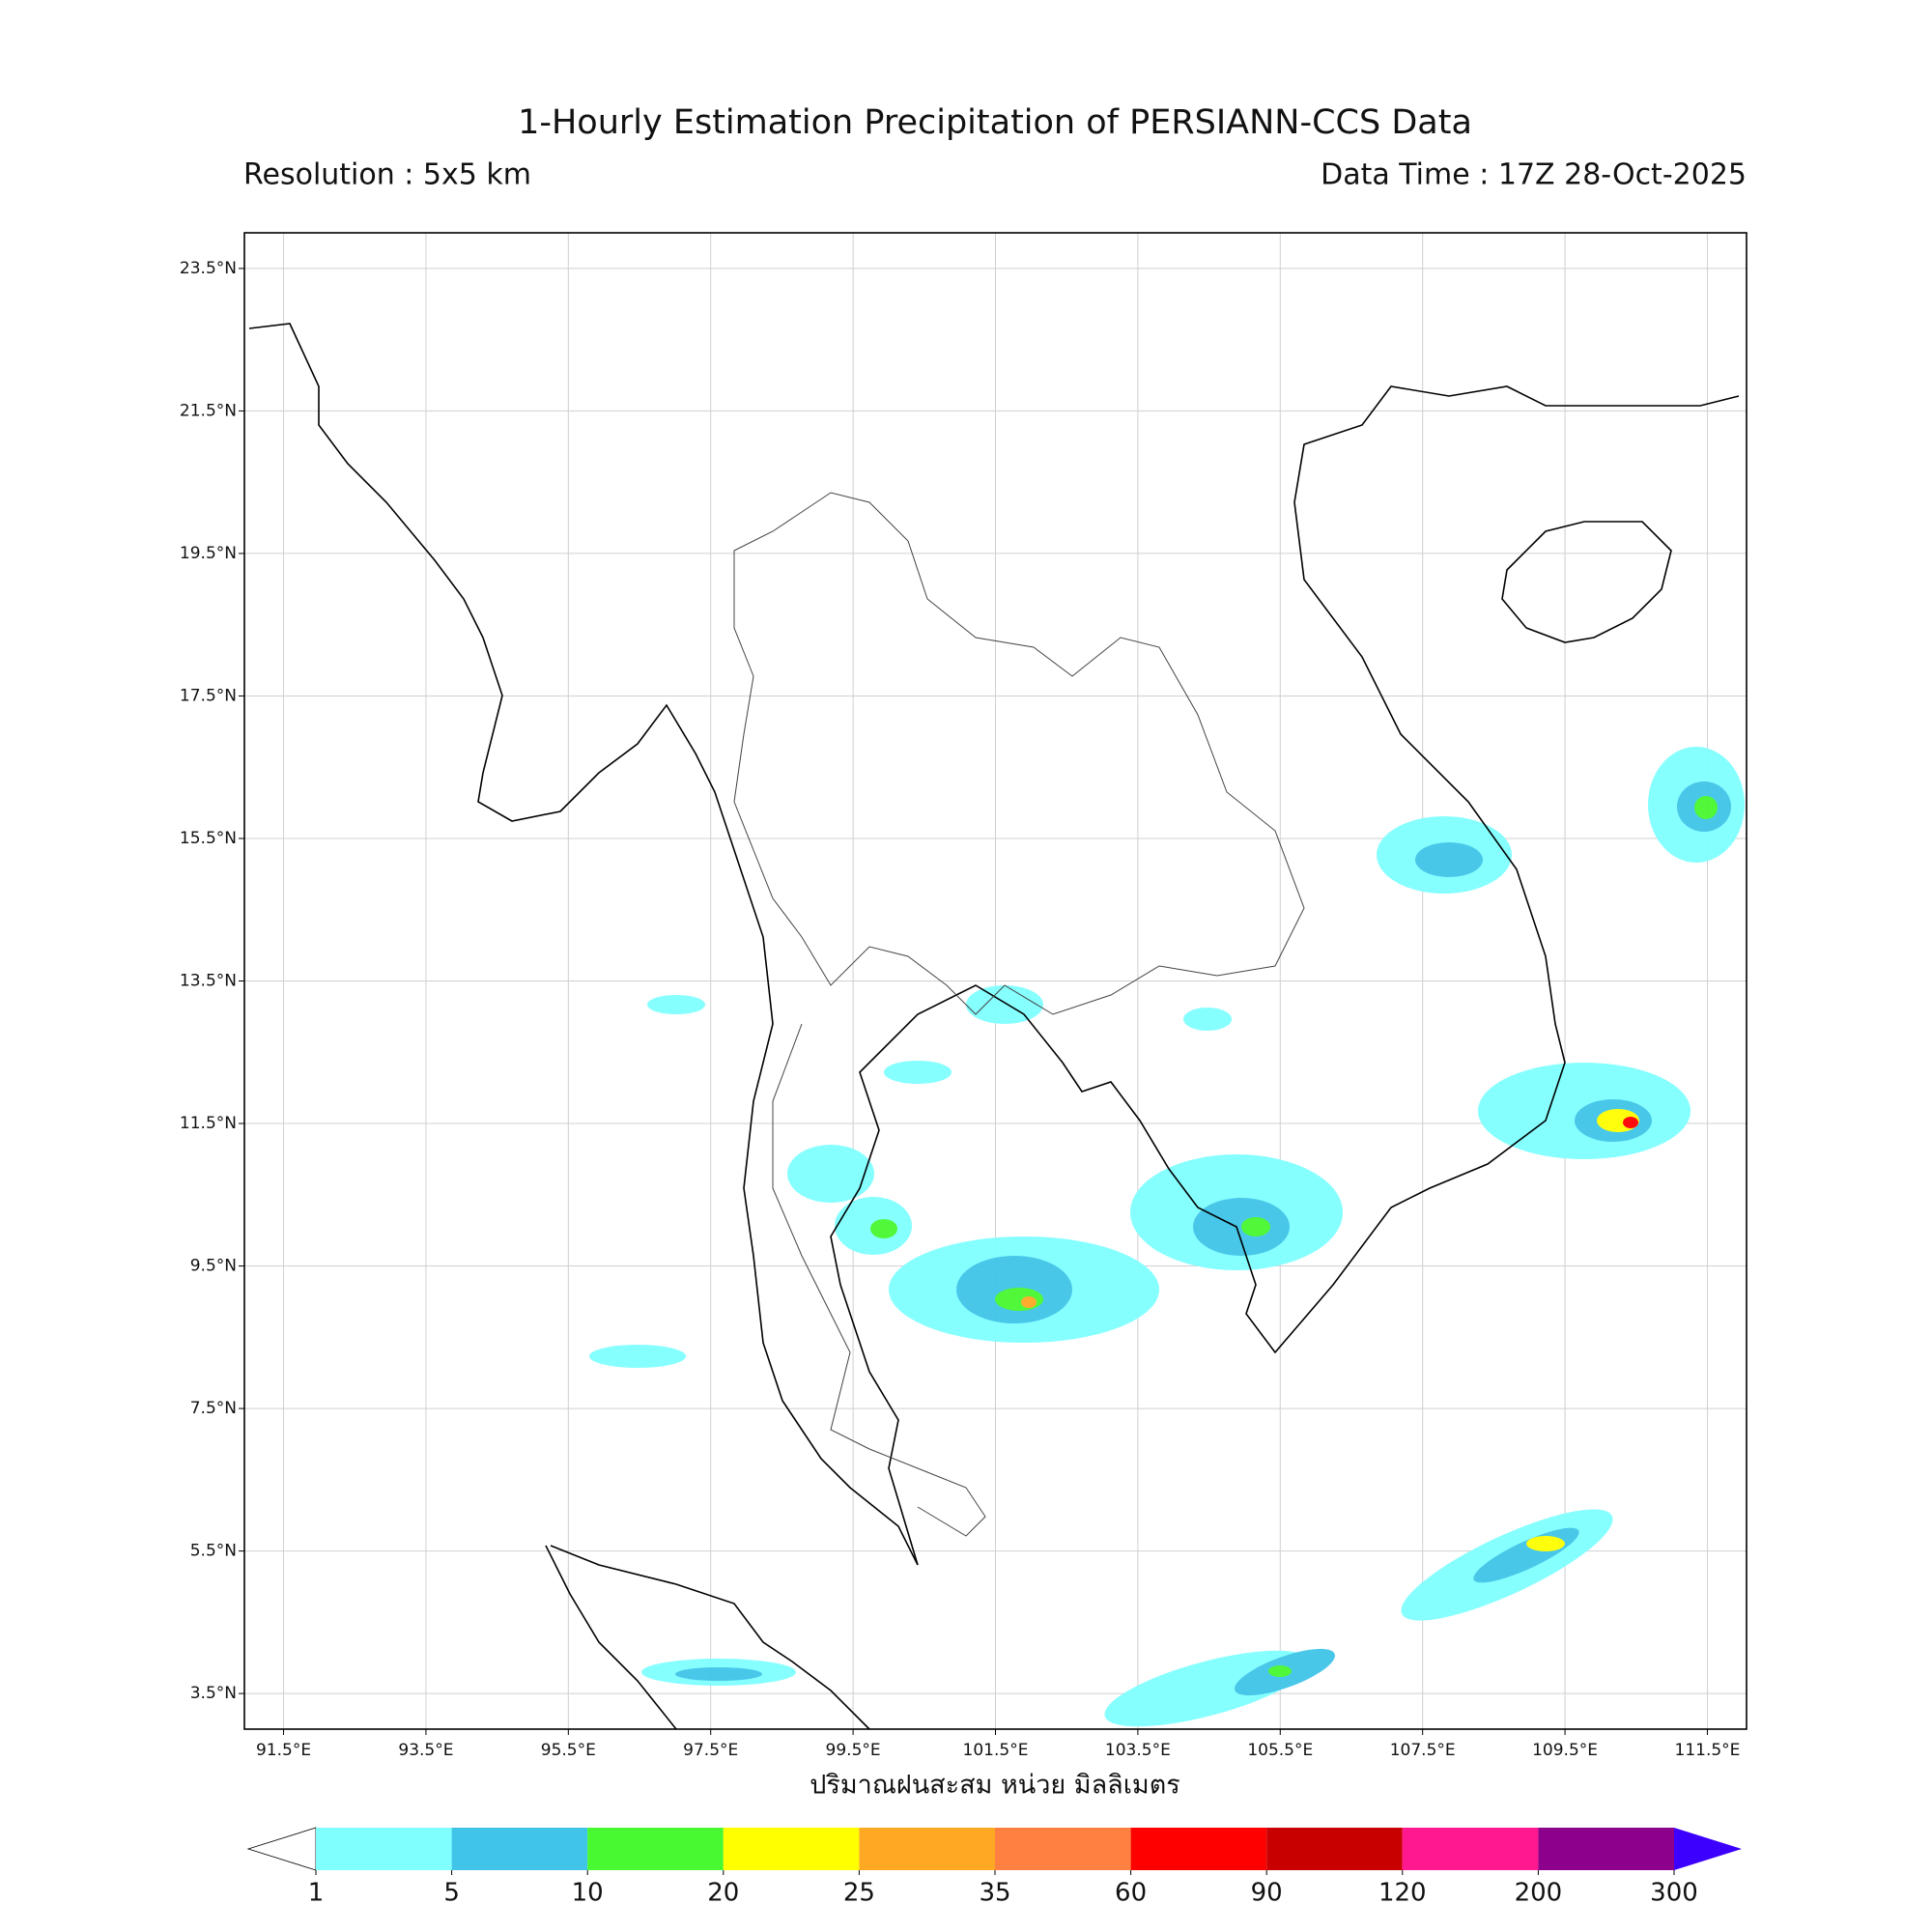 The width and height of the screenshot is (1932, 1932). Describe the element at coordinates (1423, 1750) in the screenshot. I see `x-tick-label: 107.5°E` at that location.